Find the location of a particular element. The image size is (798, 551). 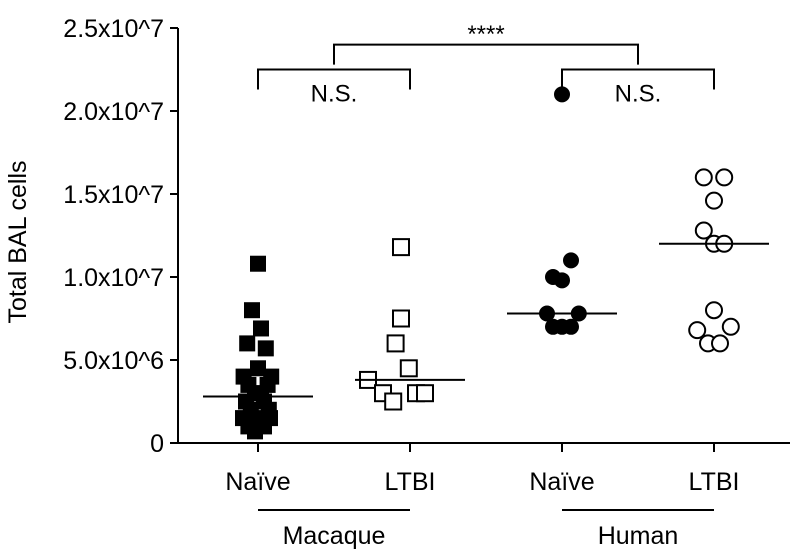

x-category-labels: Naïve LTBI Naïve LTBI is located at coordinates (482, 469).